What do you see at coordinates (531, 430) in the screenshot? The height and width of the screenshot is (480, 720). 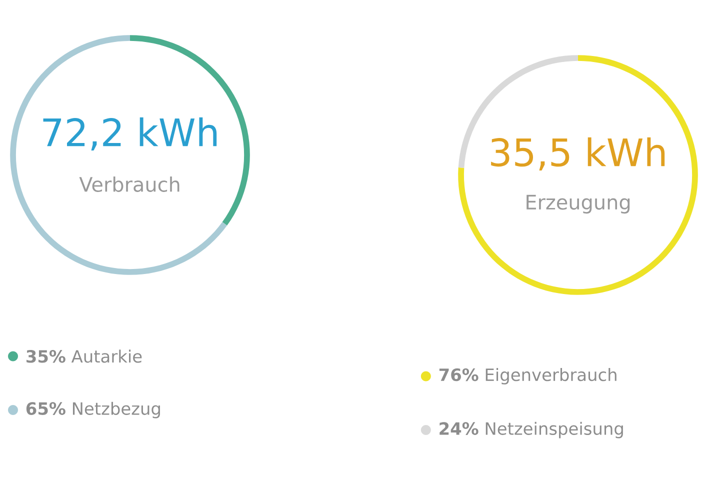 I see `legend-label: 24% Netzeinspeisung` at bounding box center [531, 430].